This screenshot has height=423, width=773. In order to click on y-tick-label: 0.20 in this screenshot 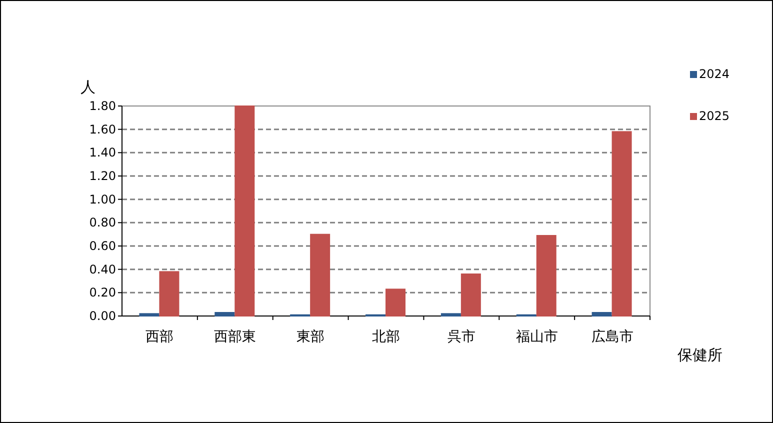, I will do `click(102, 293)`.